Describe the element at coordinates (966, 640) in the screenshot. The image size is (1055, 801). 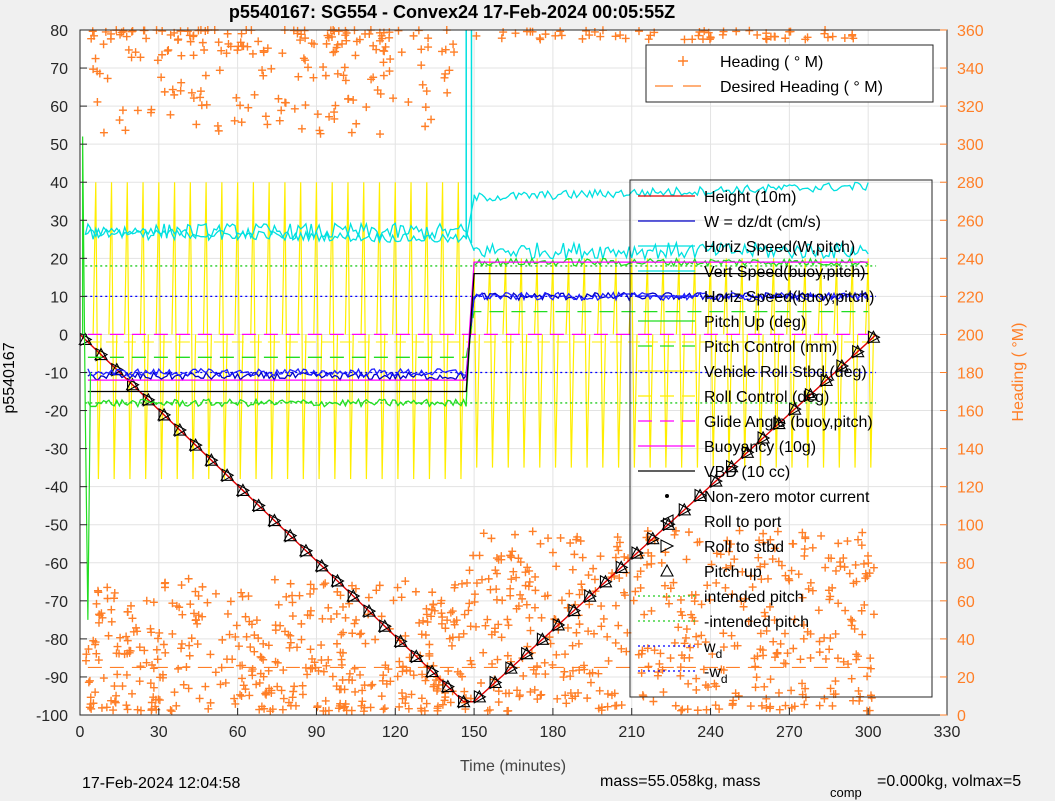
I see `y2-tick-label: 40` at that location.